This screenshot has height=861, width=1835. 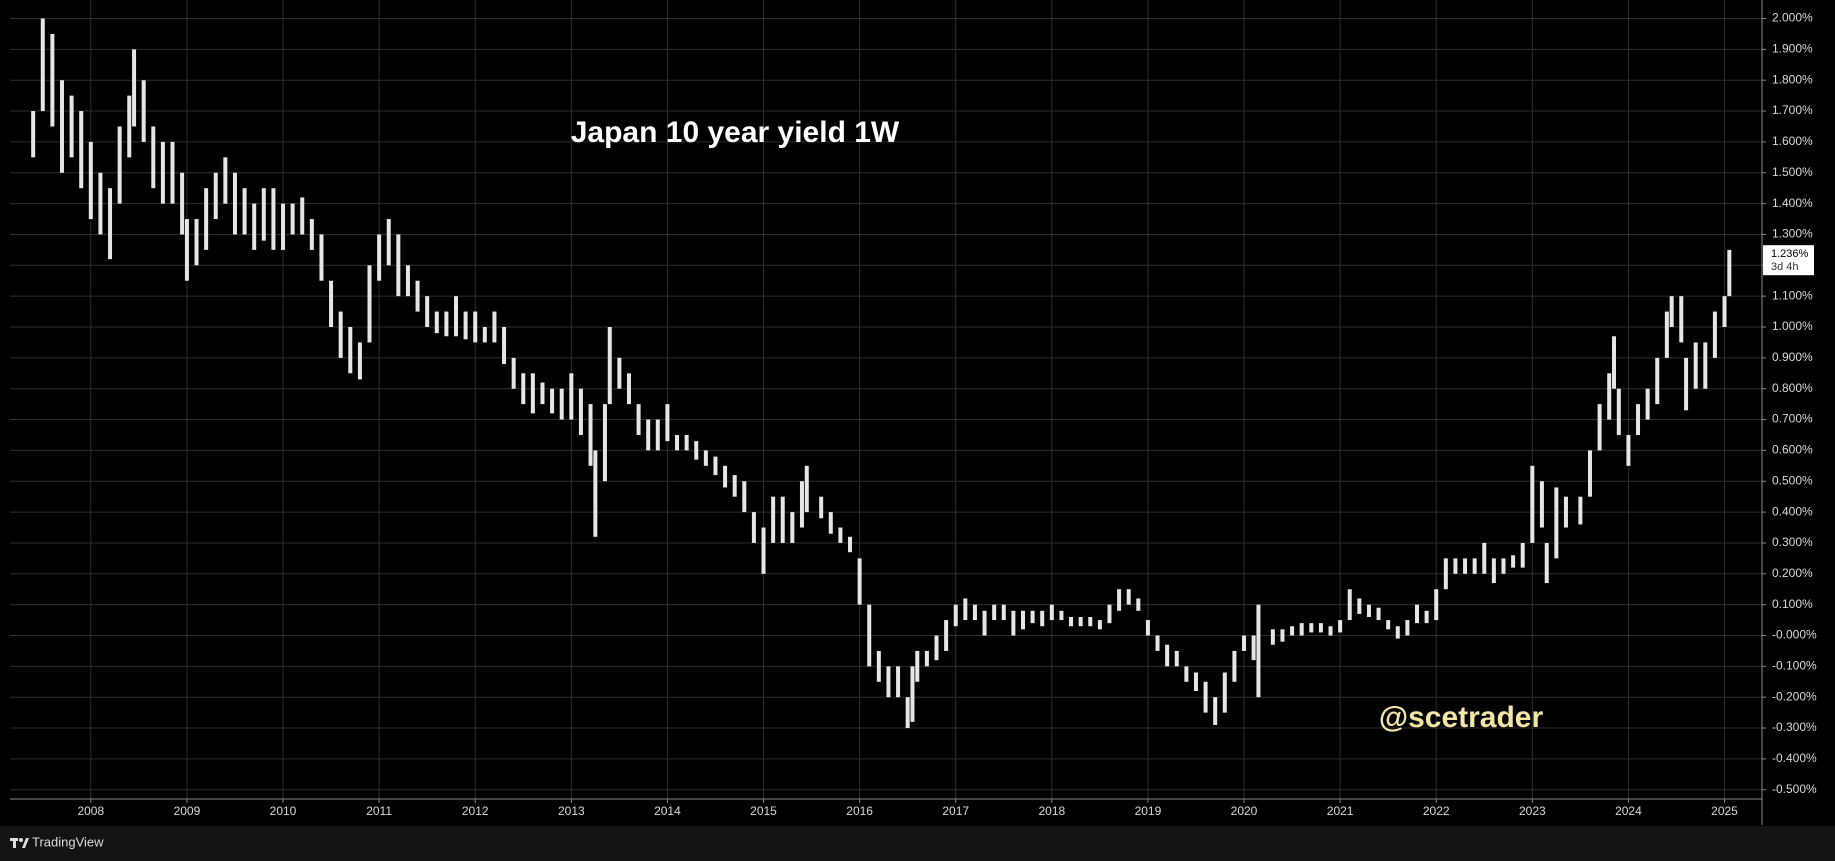 What do you see at coordinates (859, 811) in the screenshot?
I see `x-tick-label: 2016` at bounding box center [859, 811].